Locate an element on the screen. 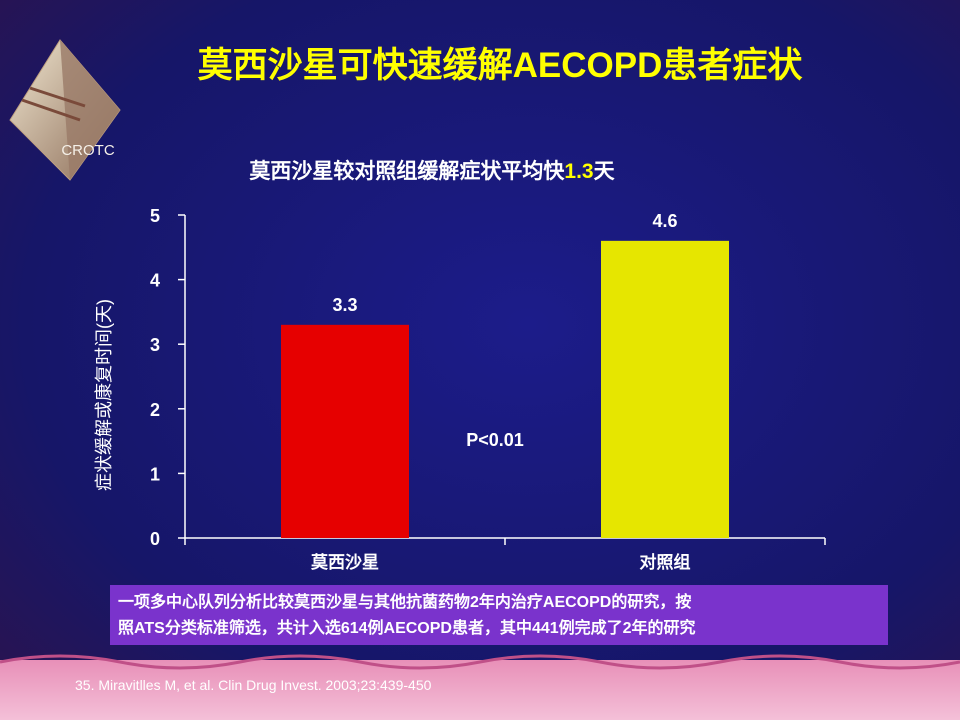 The image size is (960, 720). subtitle-part: 天 is located at coordinates (605, 171).